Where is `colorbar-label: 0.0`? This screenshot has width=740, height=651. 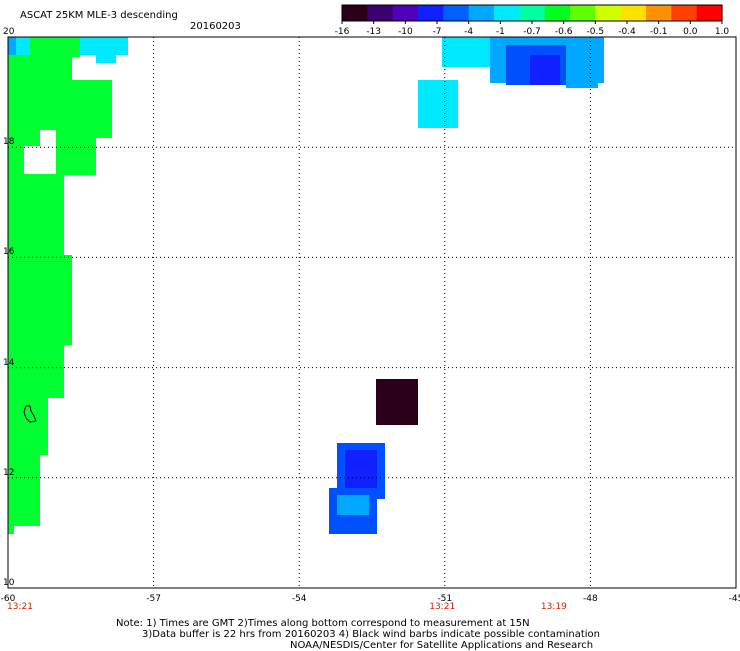 colorbar-label: 0.0 is located at coordinates (690, 32).